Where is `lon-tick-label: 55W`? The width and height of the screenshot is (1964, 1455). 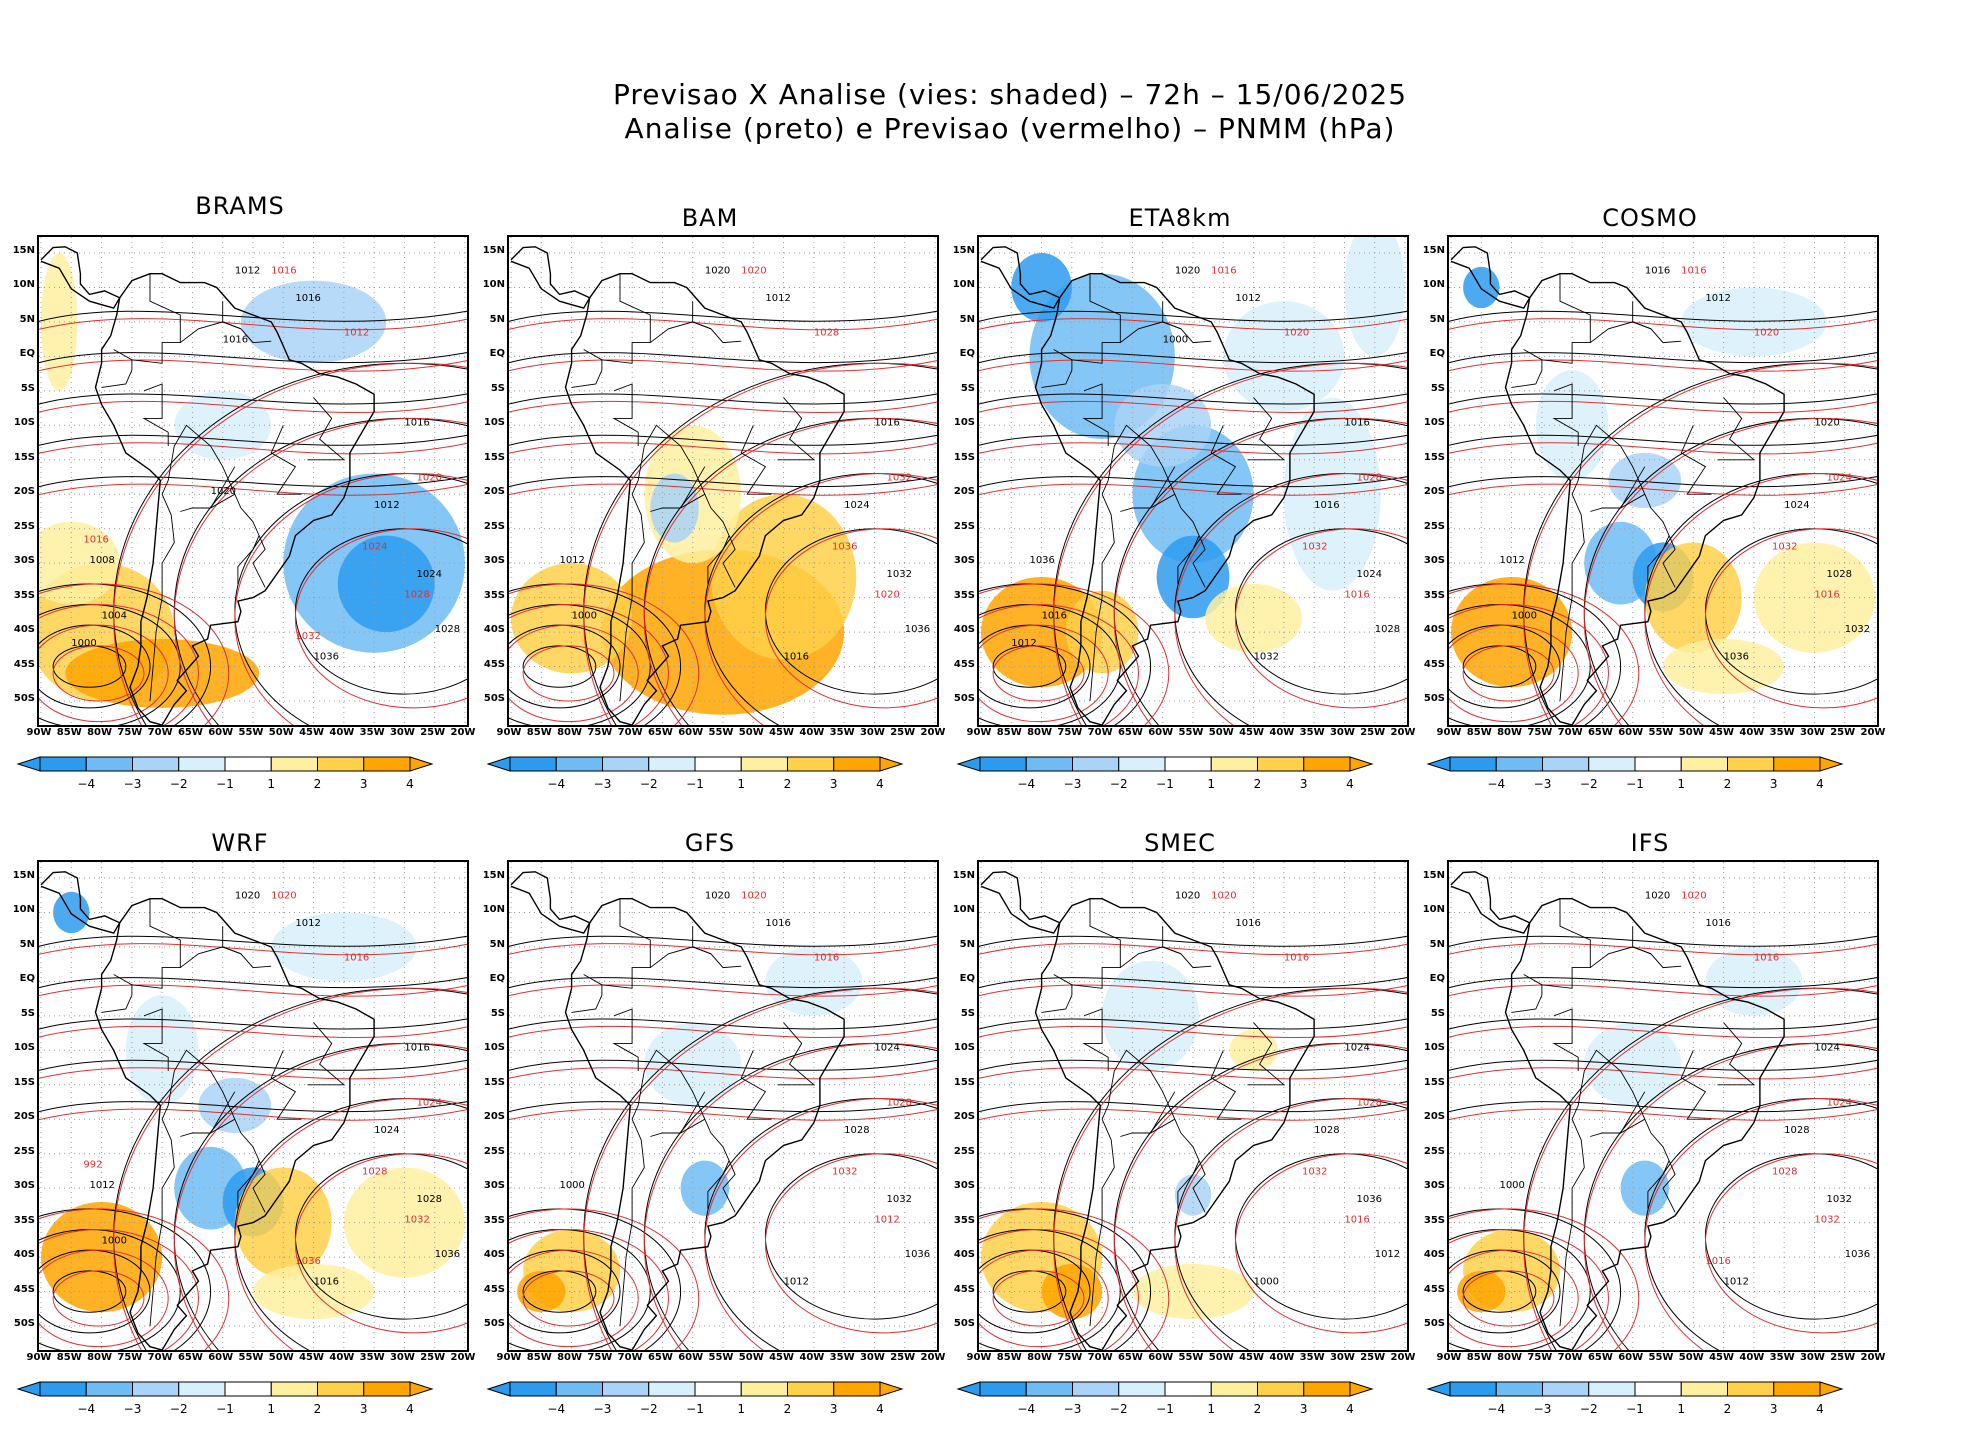
lon-tick-label: 55W is located at coordinates (721, 732).